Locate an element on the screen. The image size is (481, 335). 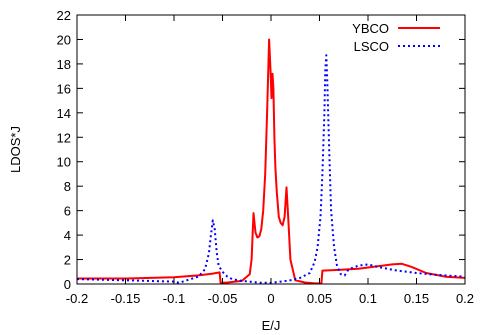
y-tick-label: 14 is located at coordinates (64, 113).